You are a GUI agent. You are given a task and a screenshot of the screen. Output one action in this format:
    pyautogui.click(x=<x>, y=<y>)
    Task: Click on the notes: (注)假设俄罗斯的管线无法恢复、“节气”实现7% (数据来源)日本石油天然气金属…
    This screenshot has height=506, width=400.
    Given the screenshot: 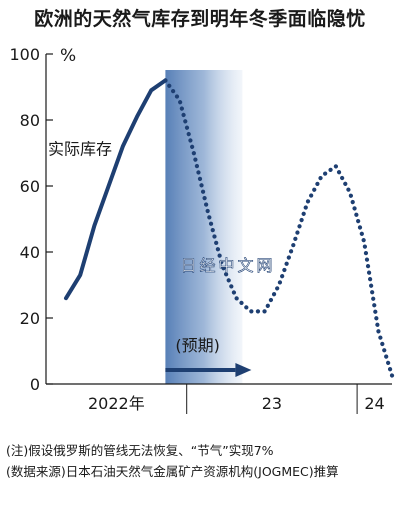 What is the action you would take?
    pyautogui.click(x=201, y=461)
    